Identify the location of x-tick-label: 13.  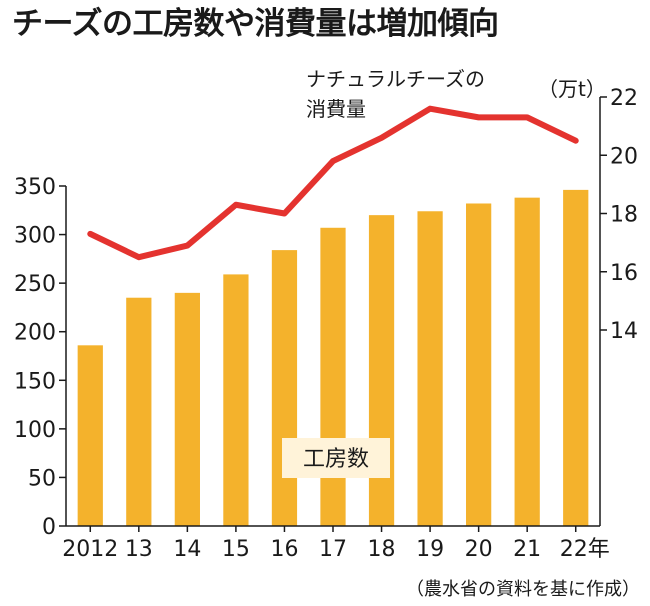
(139, 549).